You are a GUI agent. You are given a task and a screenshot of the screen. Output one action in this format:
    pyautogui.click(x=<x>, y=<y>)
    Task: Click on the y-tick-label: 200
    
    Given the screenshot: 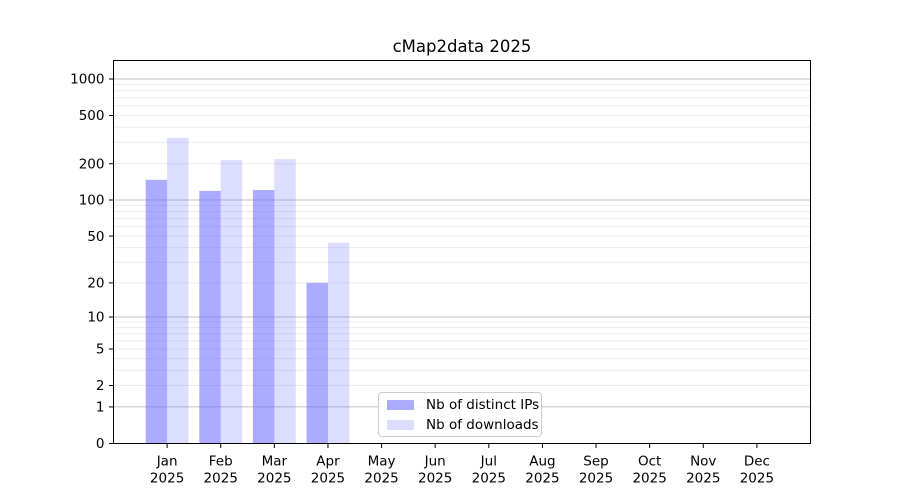 What is the action you would take?
    pyautogui.click(x=92, y=164)
    